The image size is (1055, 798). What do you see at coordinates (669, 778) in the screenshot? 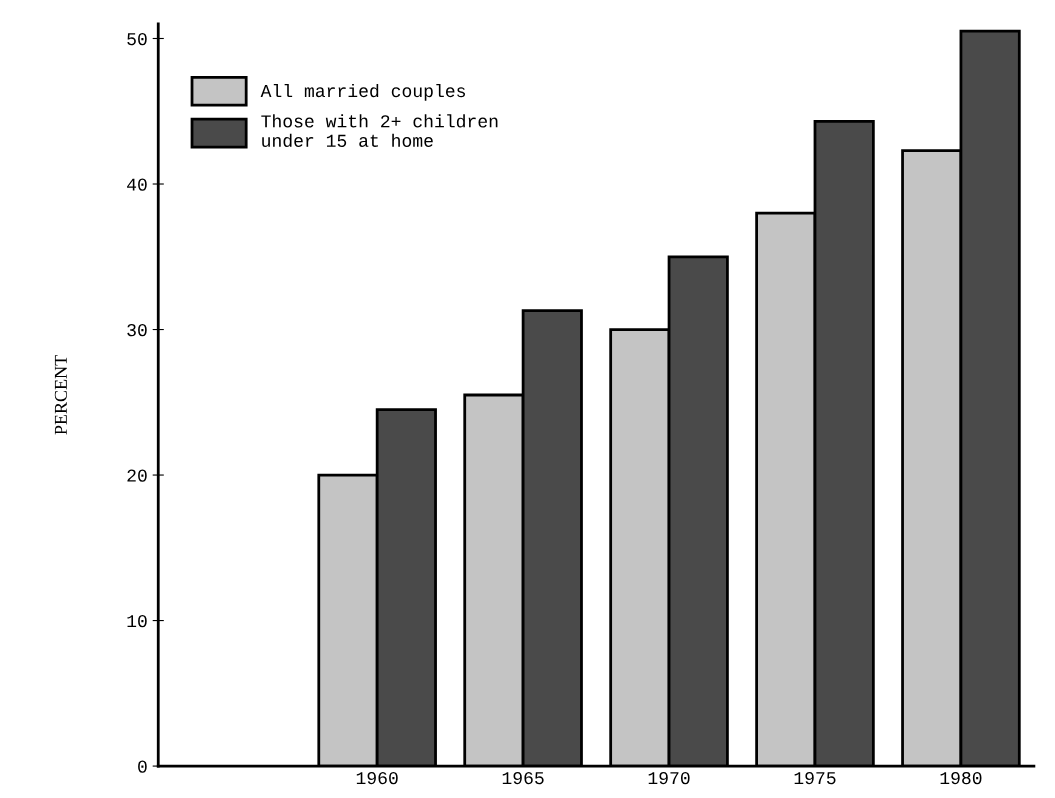
I see `x-tick-label: 1970` at bounding box center [669, 778].